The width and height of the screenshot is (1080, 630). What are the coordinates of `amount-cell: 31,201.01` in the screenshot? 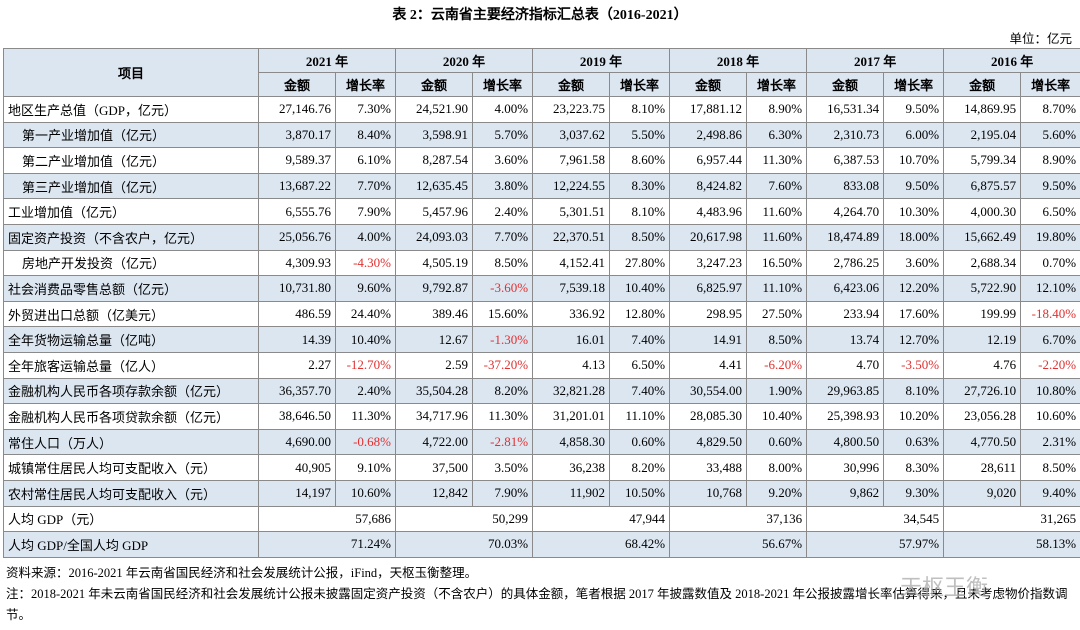 It's located at (571, 416).